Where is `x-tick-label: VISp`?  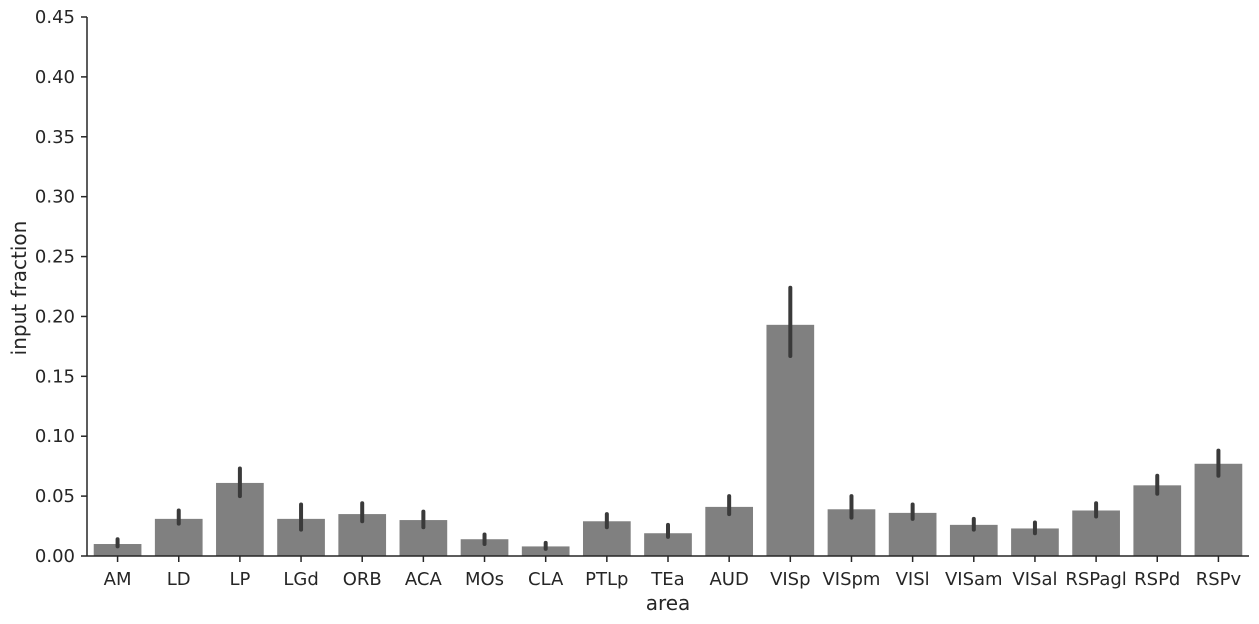
x-tick-label: VISp is located at coordinates (790, 579).